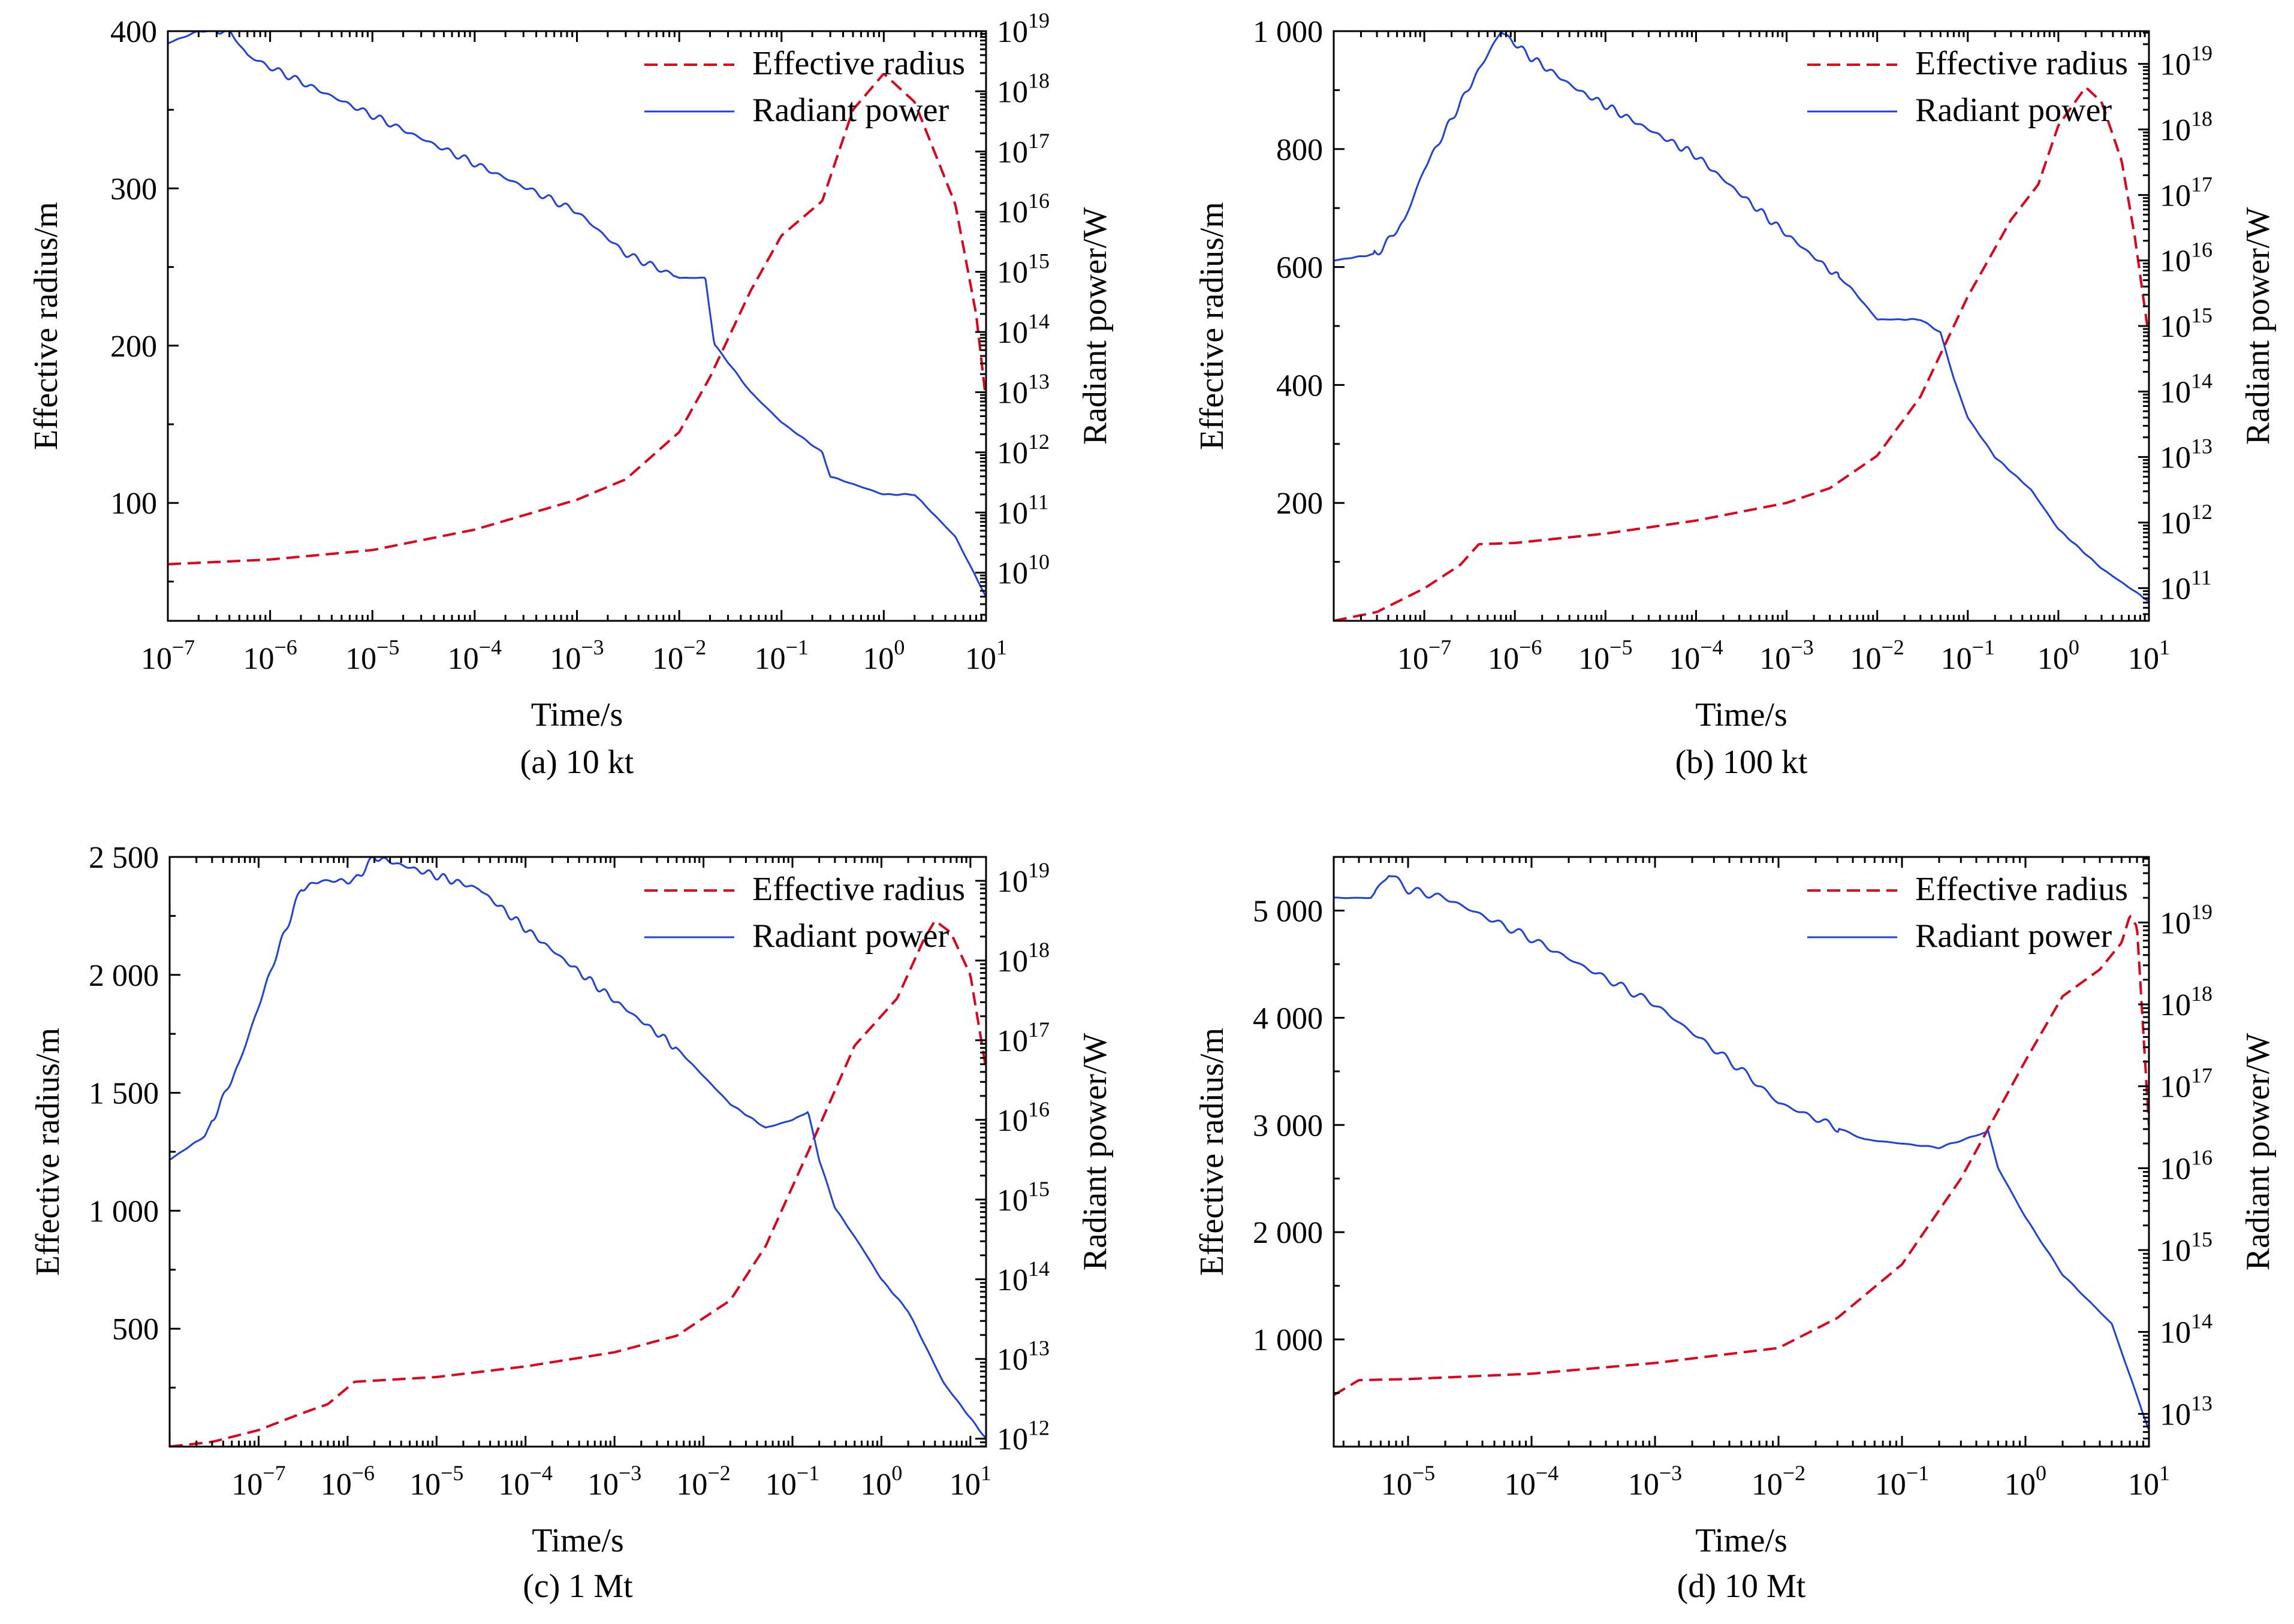  Describe the element at coordinates (133, 189) in the screenshot. I see `y-tick-label: 300` at that location.